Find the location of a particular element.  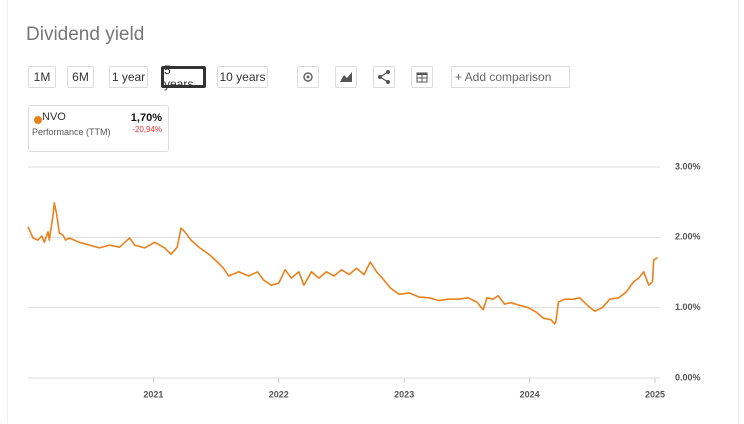

widget-title: Dividend yield is located at coordinates (85, 34).